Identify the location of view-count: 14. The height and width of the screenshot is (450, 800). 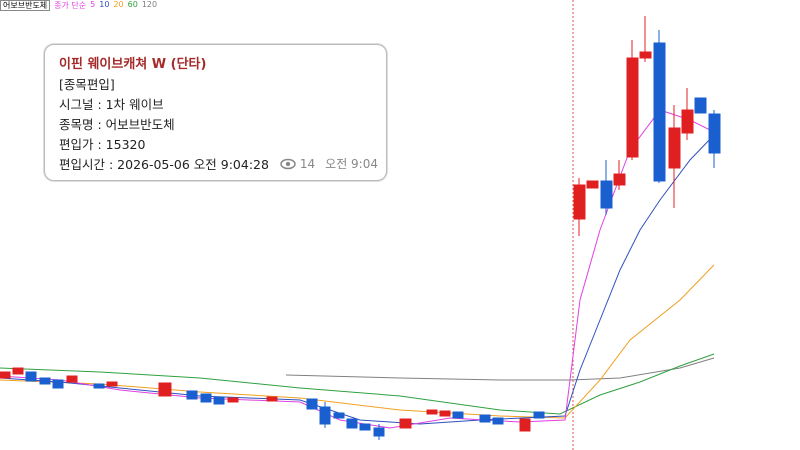
(307, 164).